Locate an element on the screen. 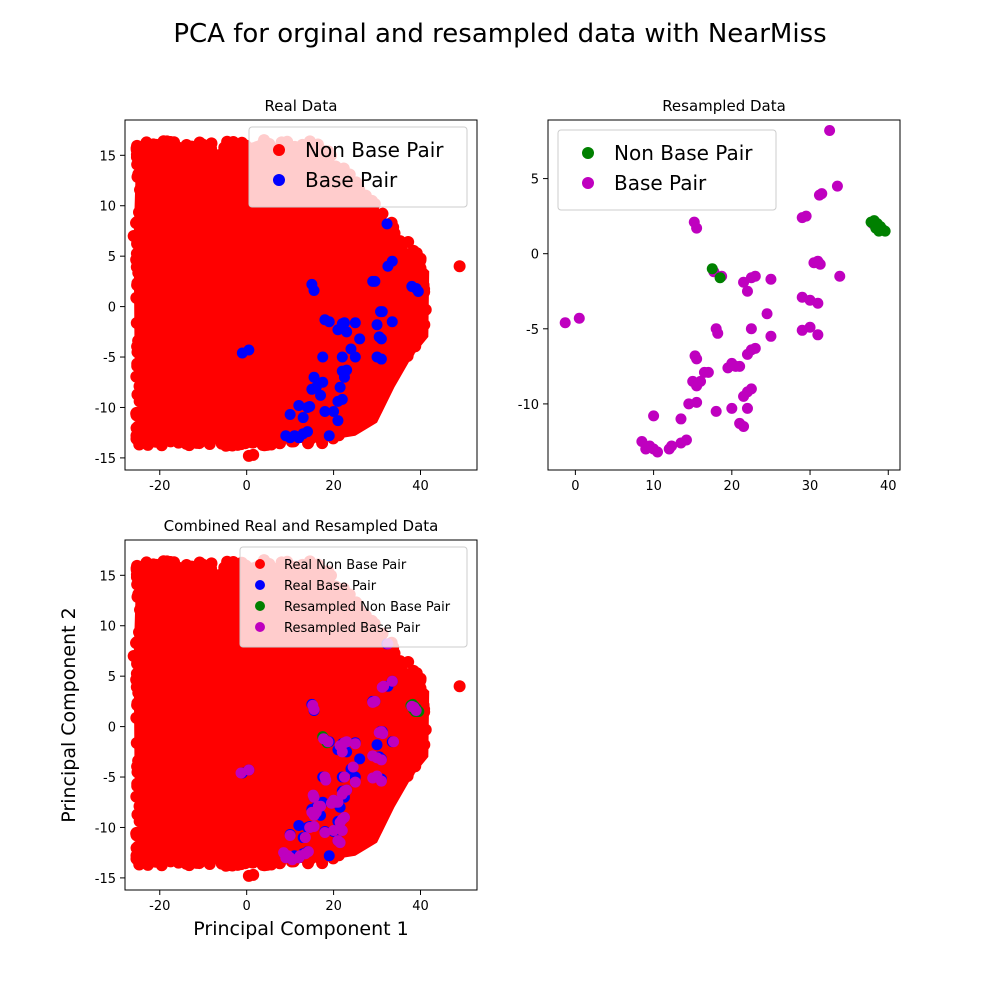 The width and height of the screenshot is (1000, 1000). plot-title: Real Data is located at coordinates (301, 106).